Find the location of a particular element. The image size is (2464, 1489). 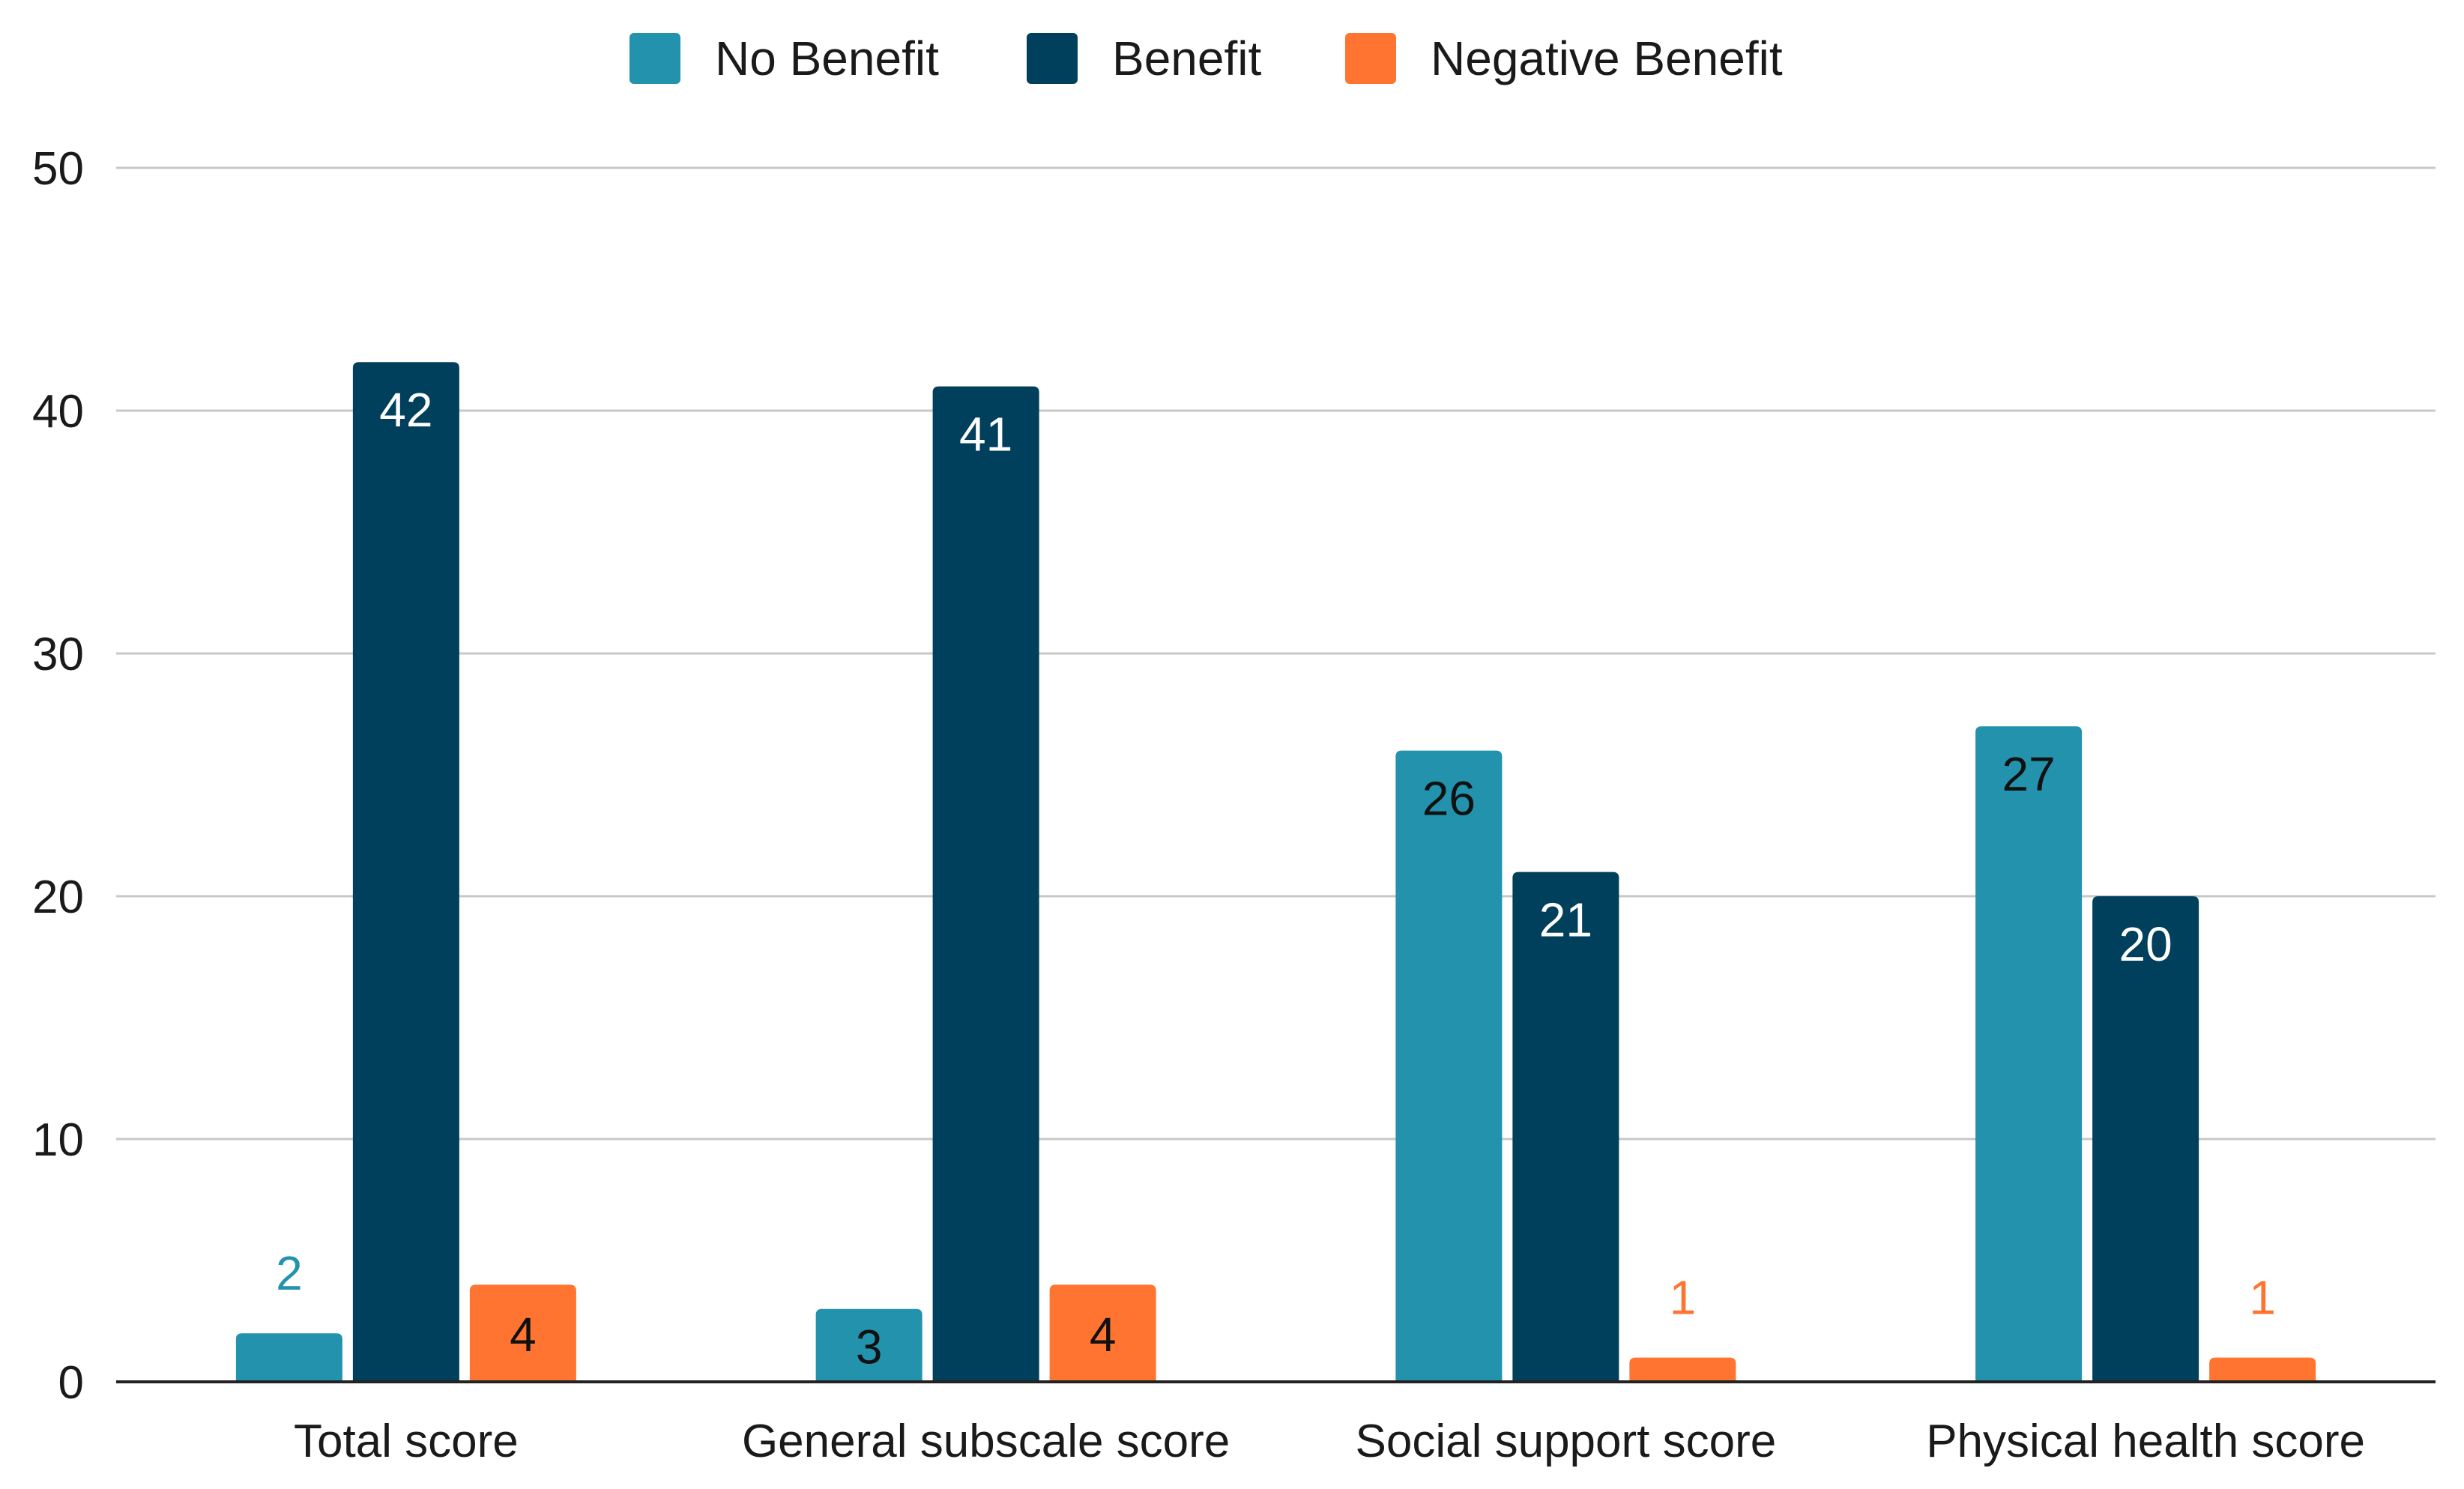

data-label: 3 is located at coordinates (869, 1347).